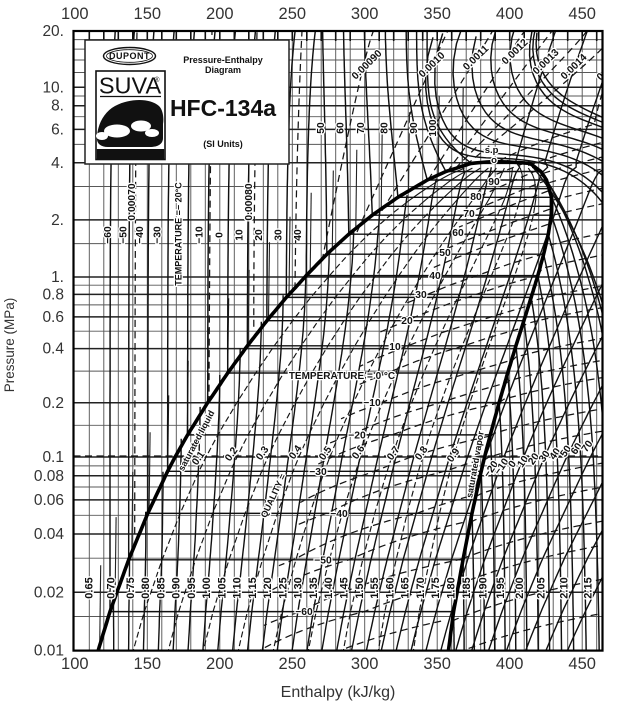 The image size is (621, 716). What do you see at coordinates (129, 56) in the screenshot?
I see `svg-text: DUPONT` at bounding box center [129, 56].